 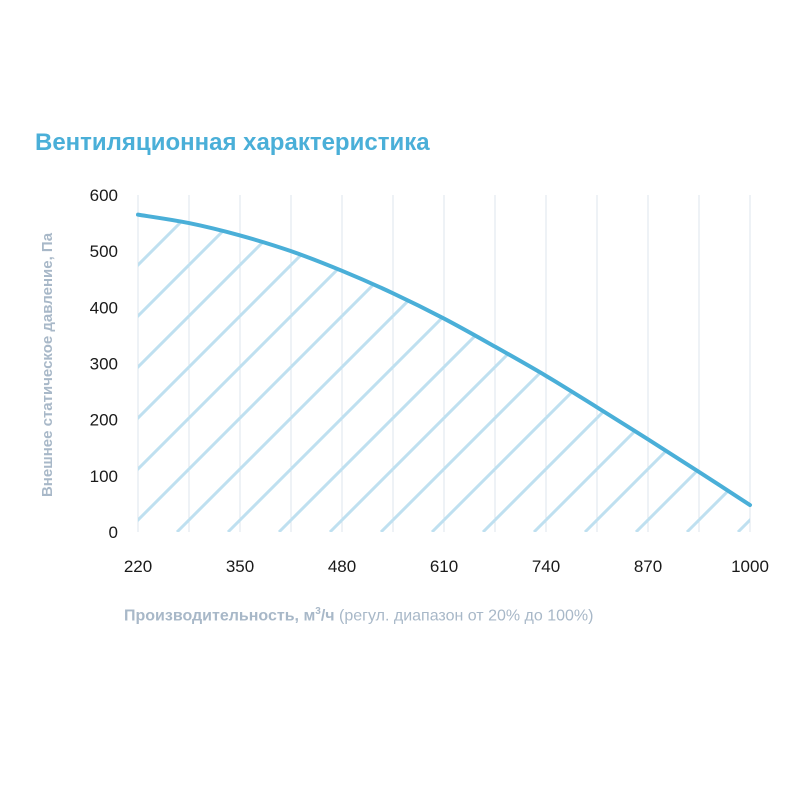 What do you see at coordinates (104, 476) in the screenshot?
I see `y-tick-label: 100` at bounding box center [104, 476].